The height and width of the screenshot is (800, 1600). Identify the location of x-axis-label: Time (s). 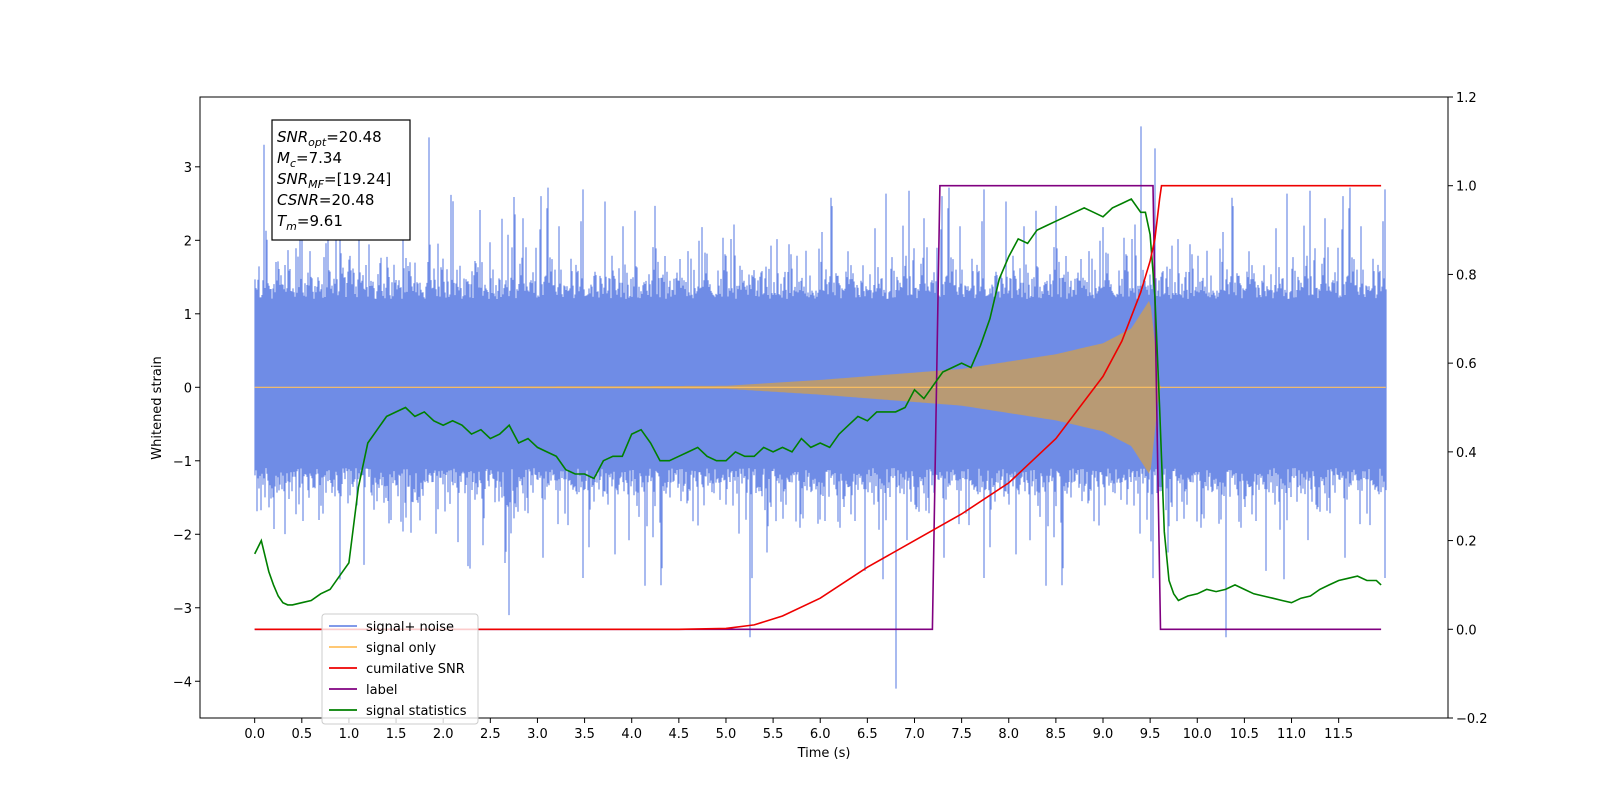
(824, 753).